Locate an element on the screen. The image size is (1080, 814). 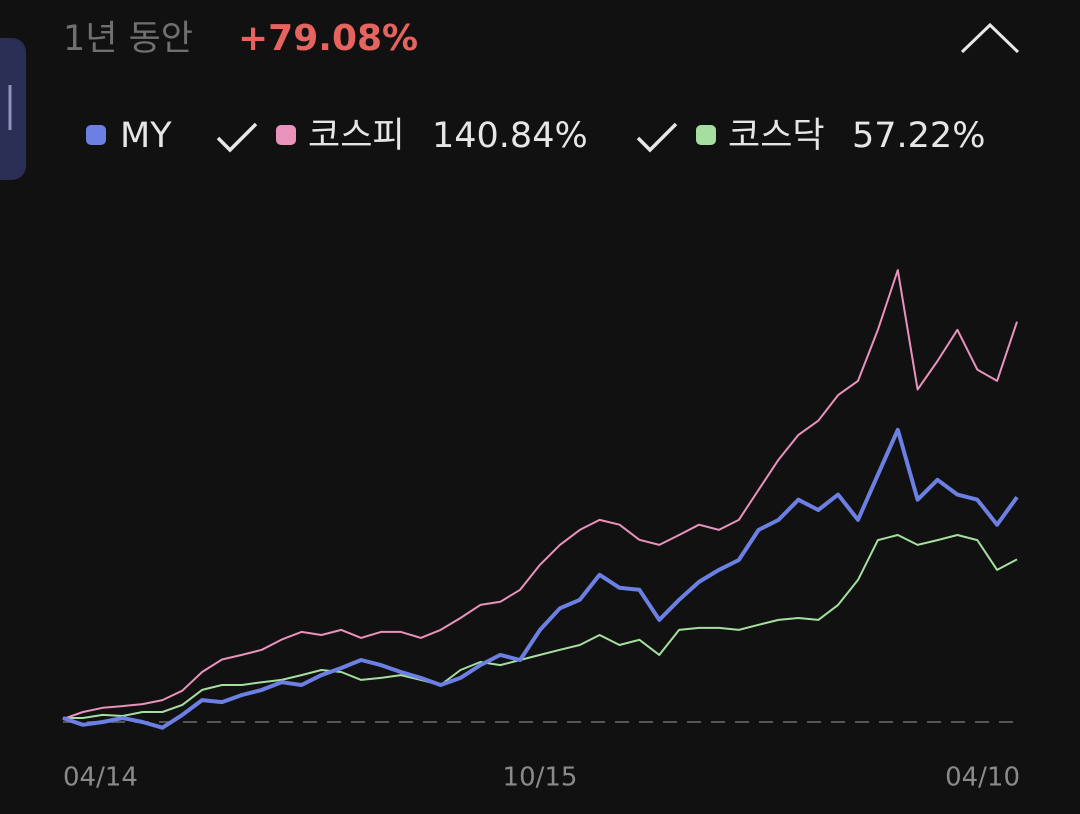
legend-value: 140.84% is located at coordinates (510, 136).